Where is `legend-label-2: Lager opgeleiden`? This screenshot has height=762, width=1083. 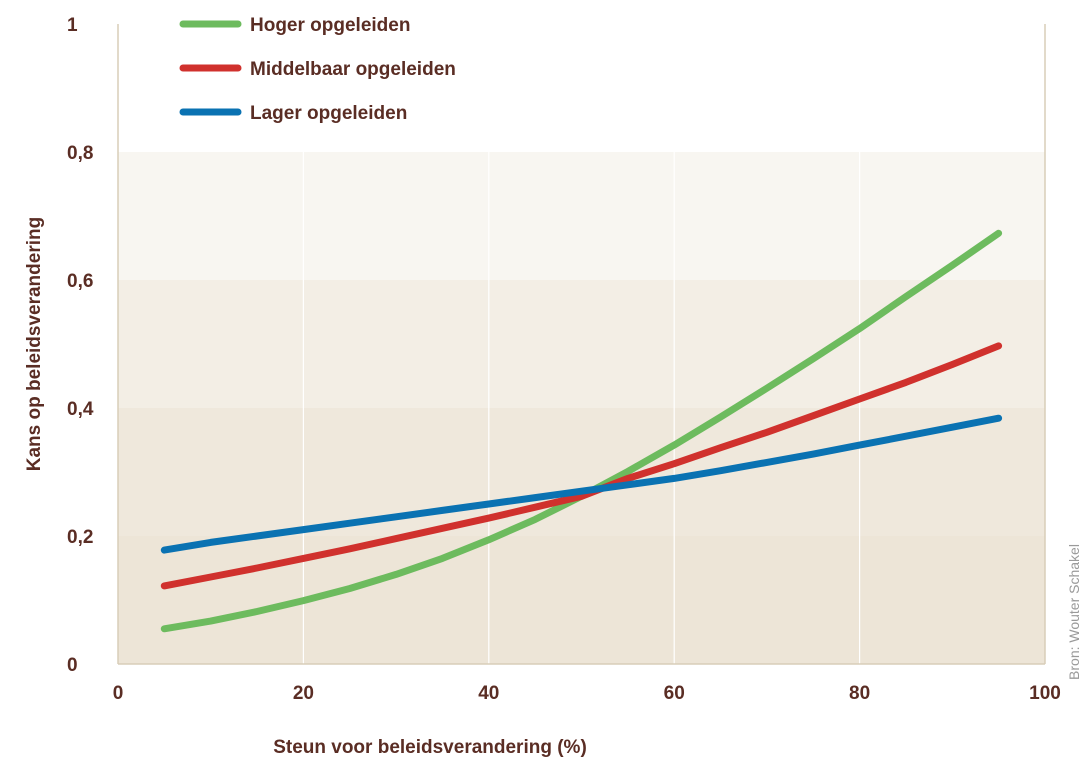 legend-label-2: Lager opgeleiden is located at coordinates (328, 113).